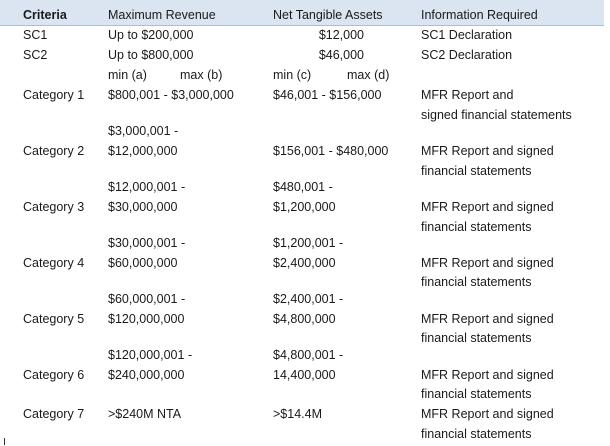 Image resolution: width=610 pixels, height=446 pixels. What do you see at coordinates (476, 434) in the screenshot?
I see `category-7-info-line-2: financial statements` at bounding box center [476, 434].